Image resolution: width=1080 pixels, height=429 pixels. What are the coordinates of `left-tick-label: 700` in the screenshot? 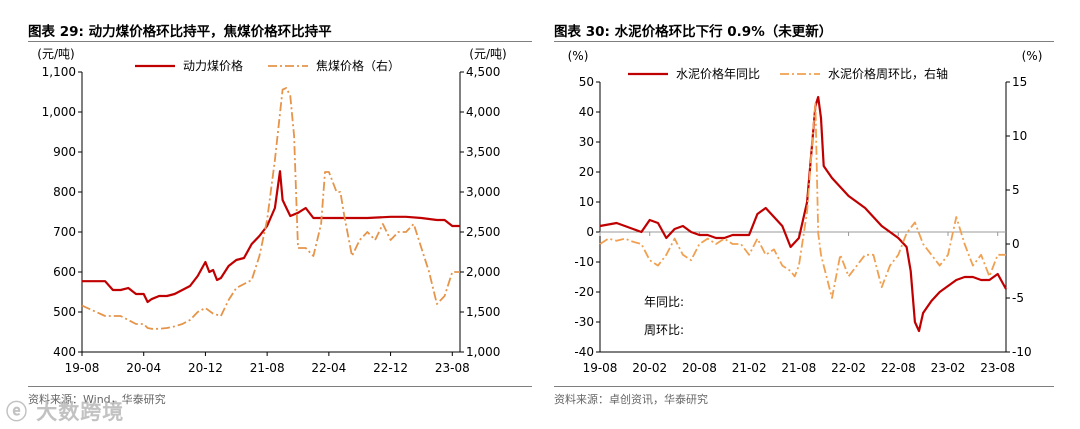 It's located at (64, 232).